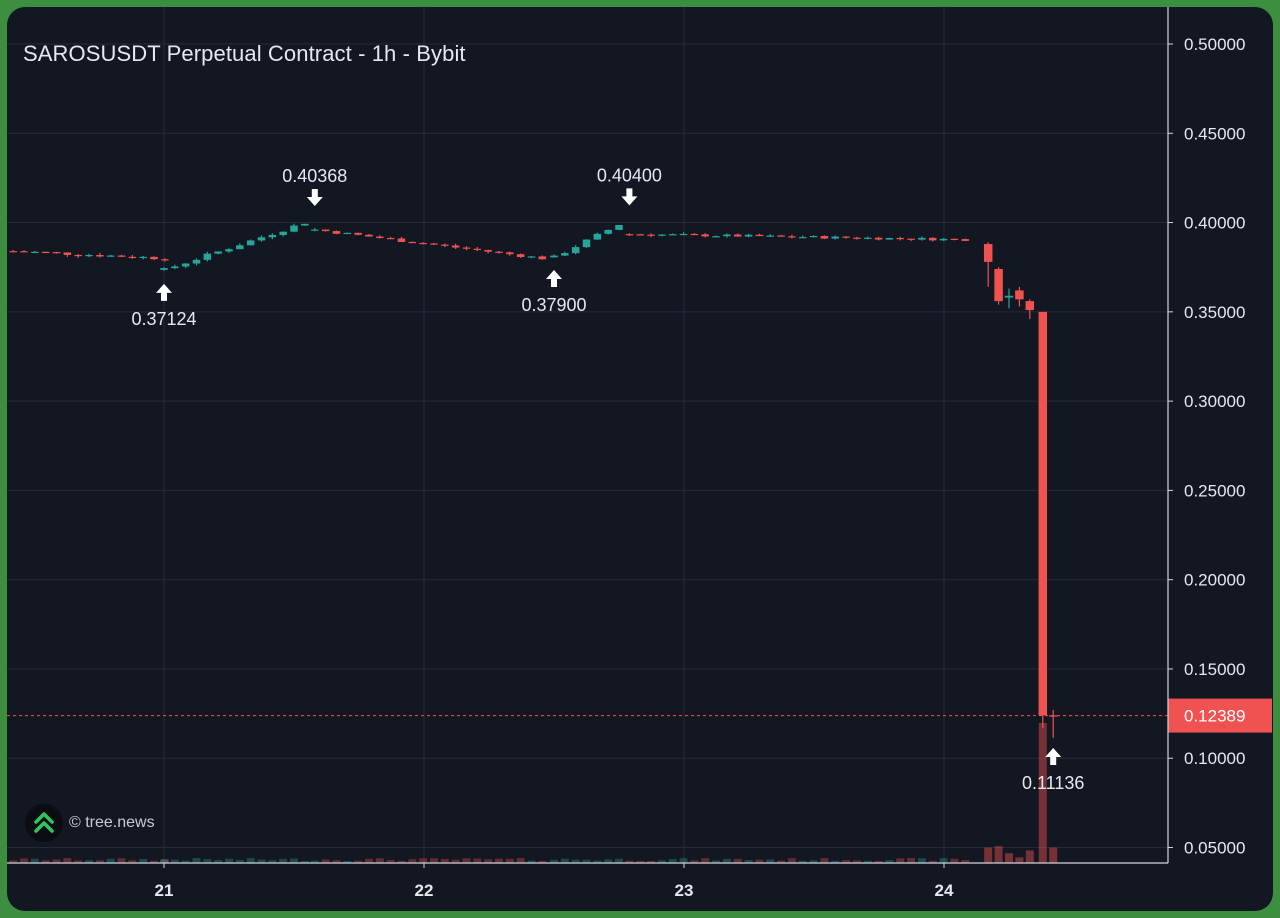  Describe the element at coordinates (1214, 312) in the screenshot. I see `y-tick-label: 0.35000` at that location.